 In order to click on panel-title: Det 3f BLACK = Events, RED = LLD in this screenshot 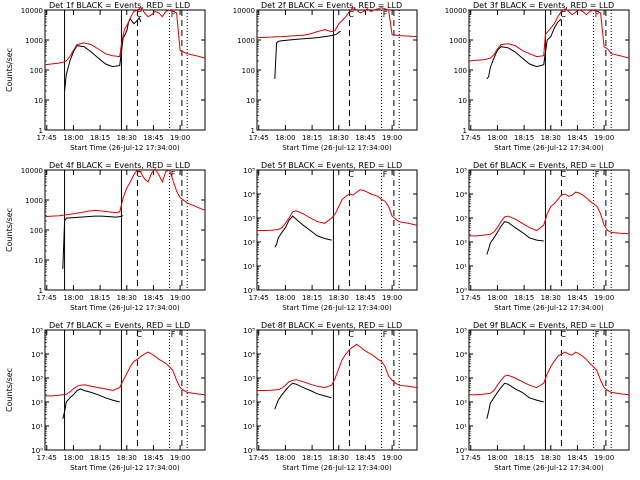, I will do `click(543, 5)`.